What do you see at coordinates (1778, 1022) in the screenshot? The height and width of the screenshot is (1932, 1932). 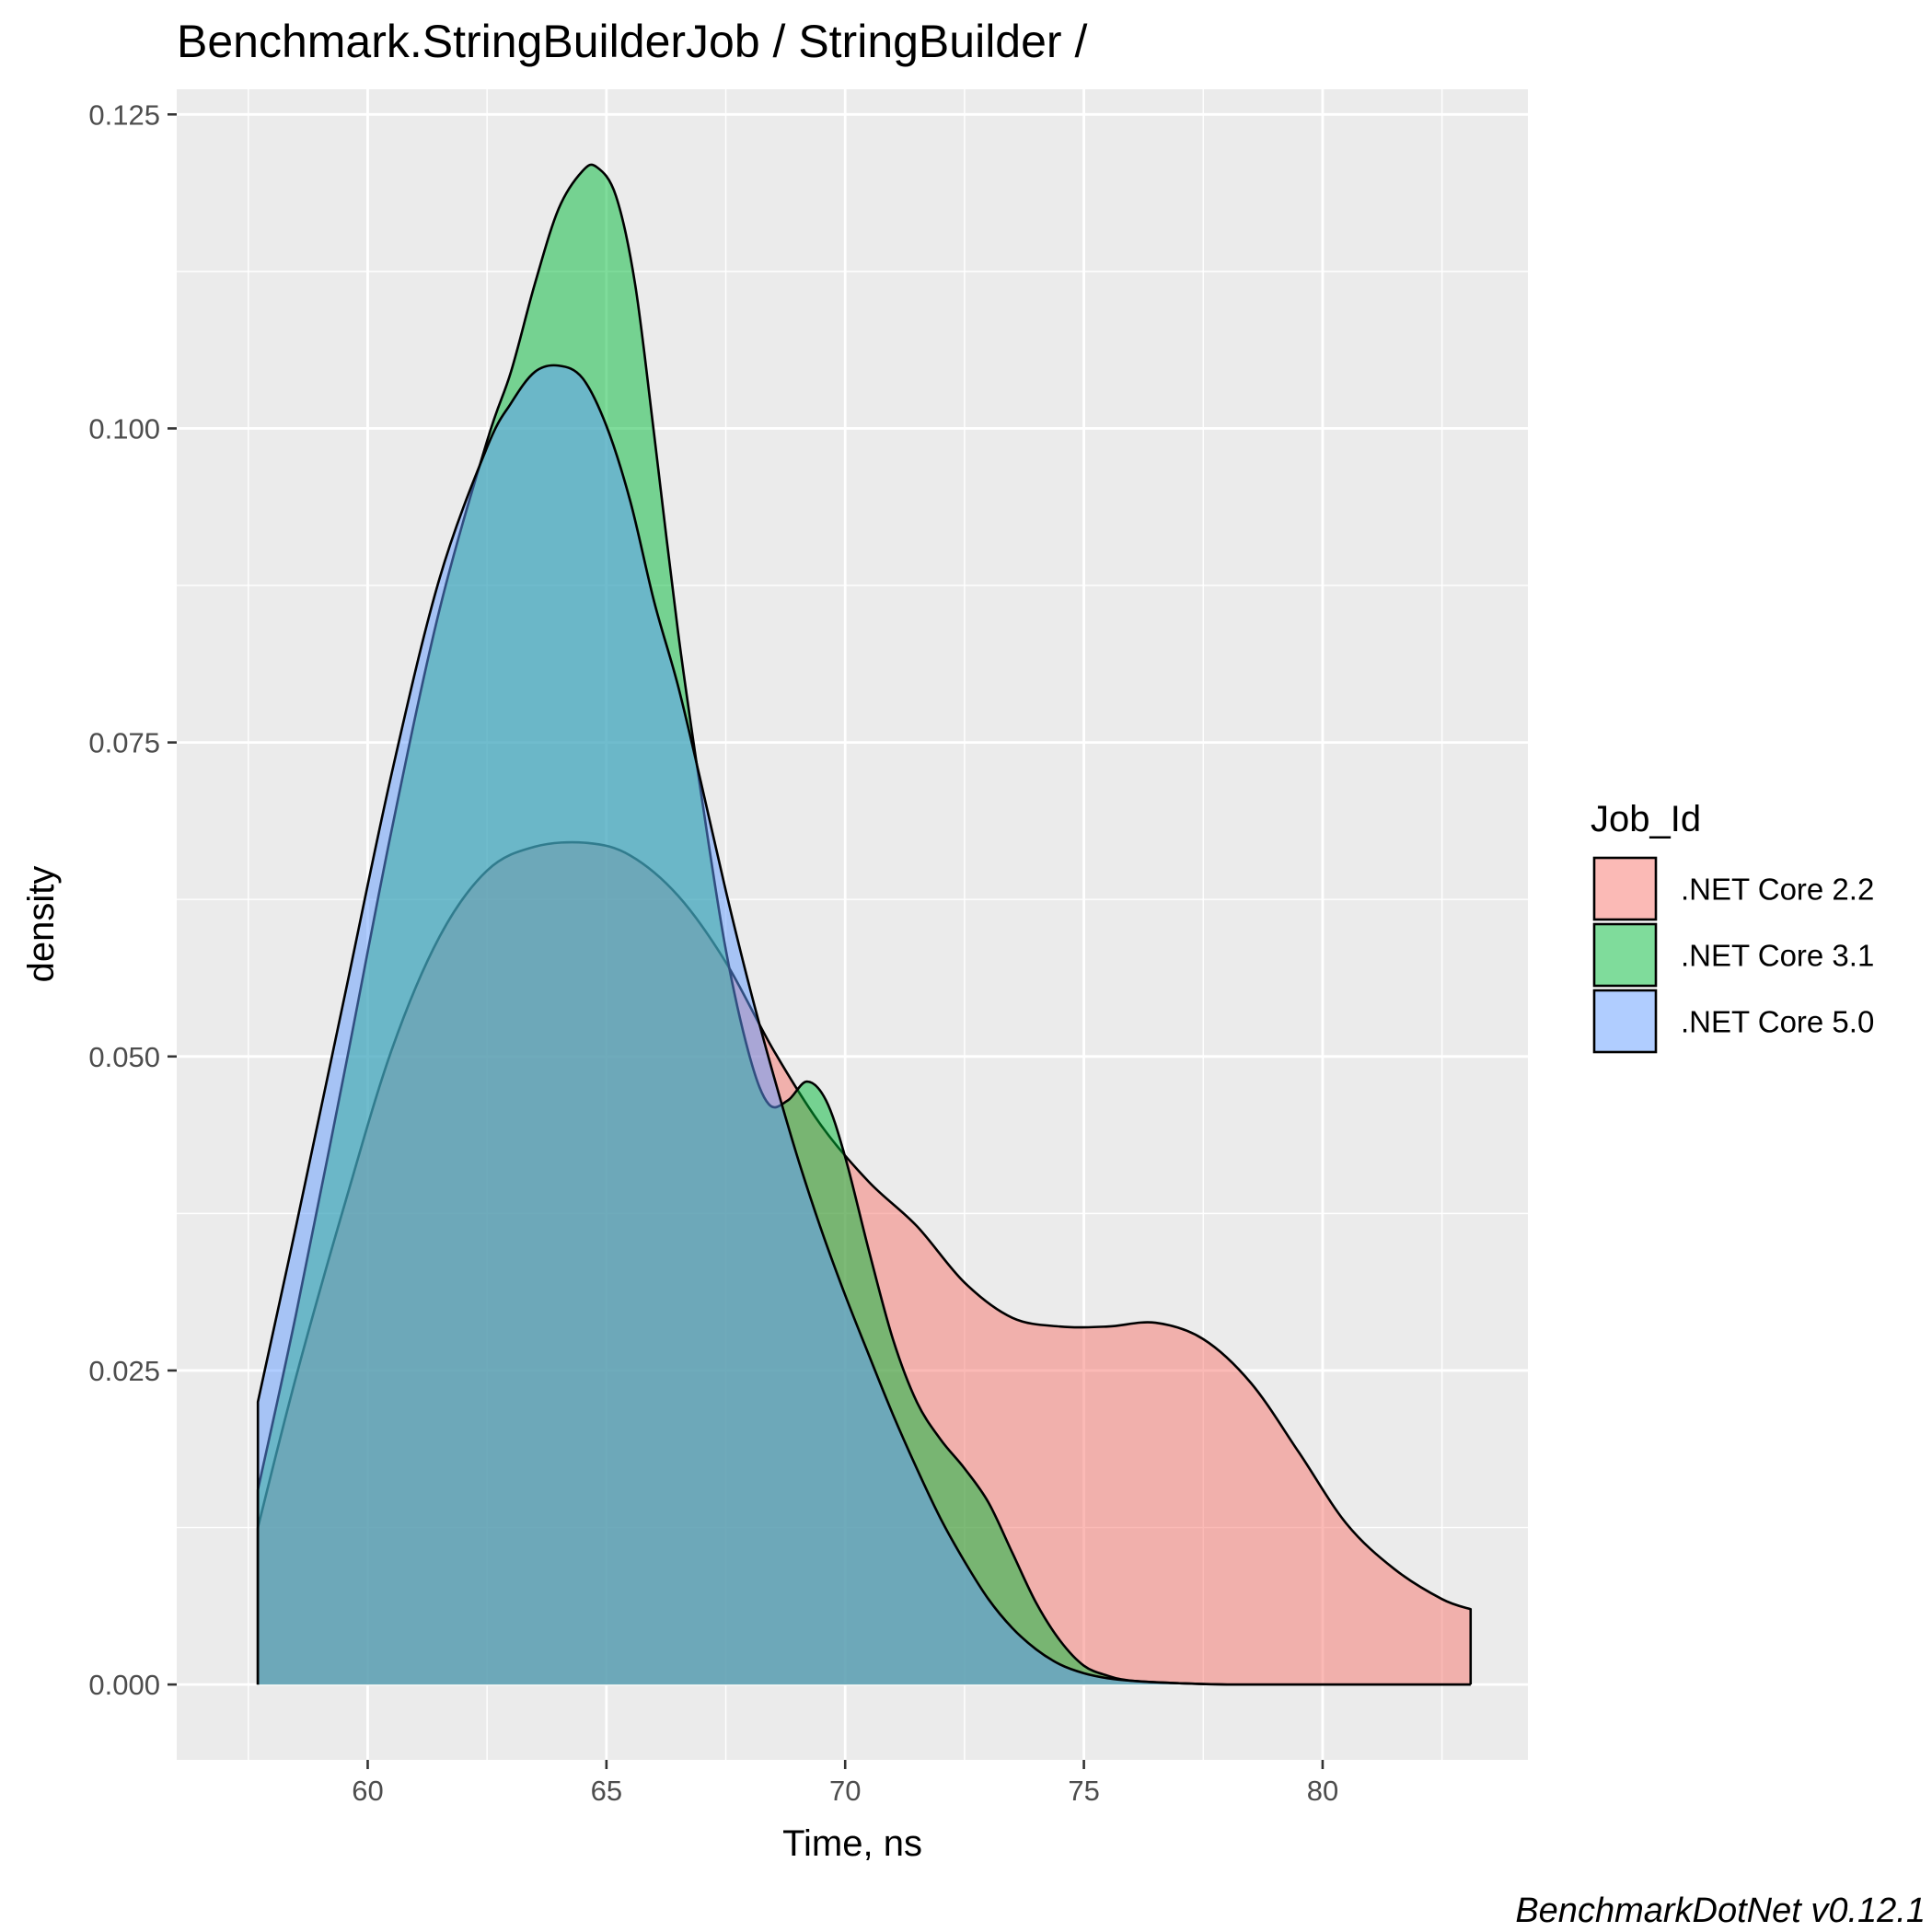 I see `legend-label-net-core-5-0: .NET Core 5.0` at bounding box center [1778, 1022].